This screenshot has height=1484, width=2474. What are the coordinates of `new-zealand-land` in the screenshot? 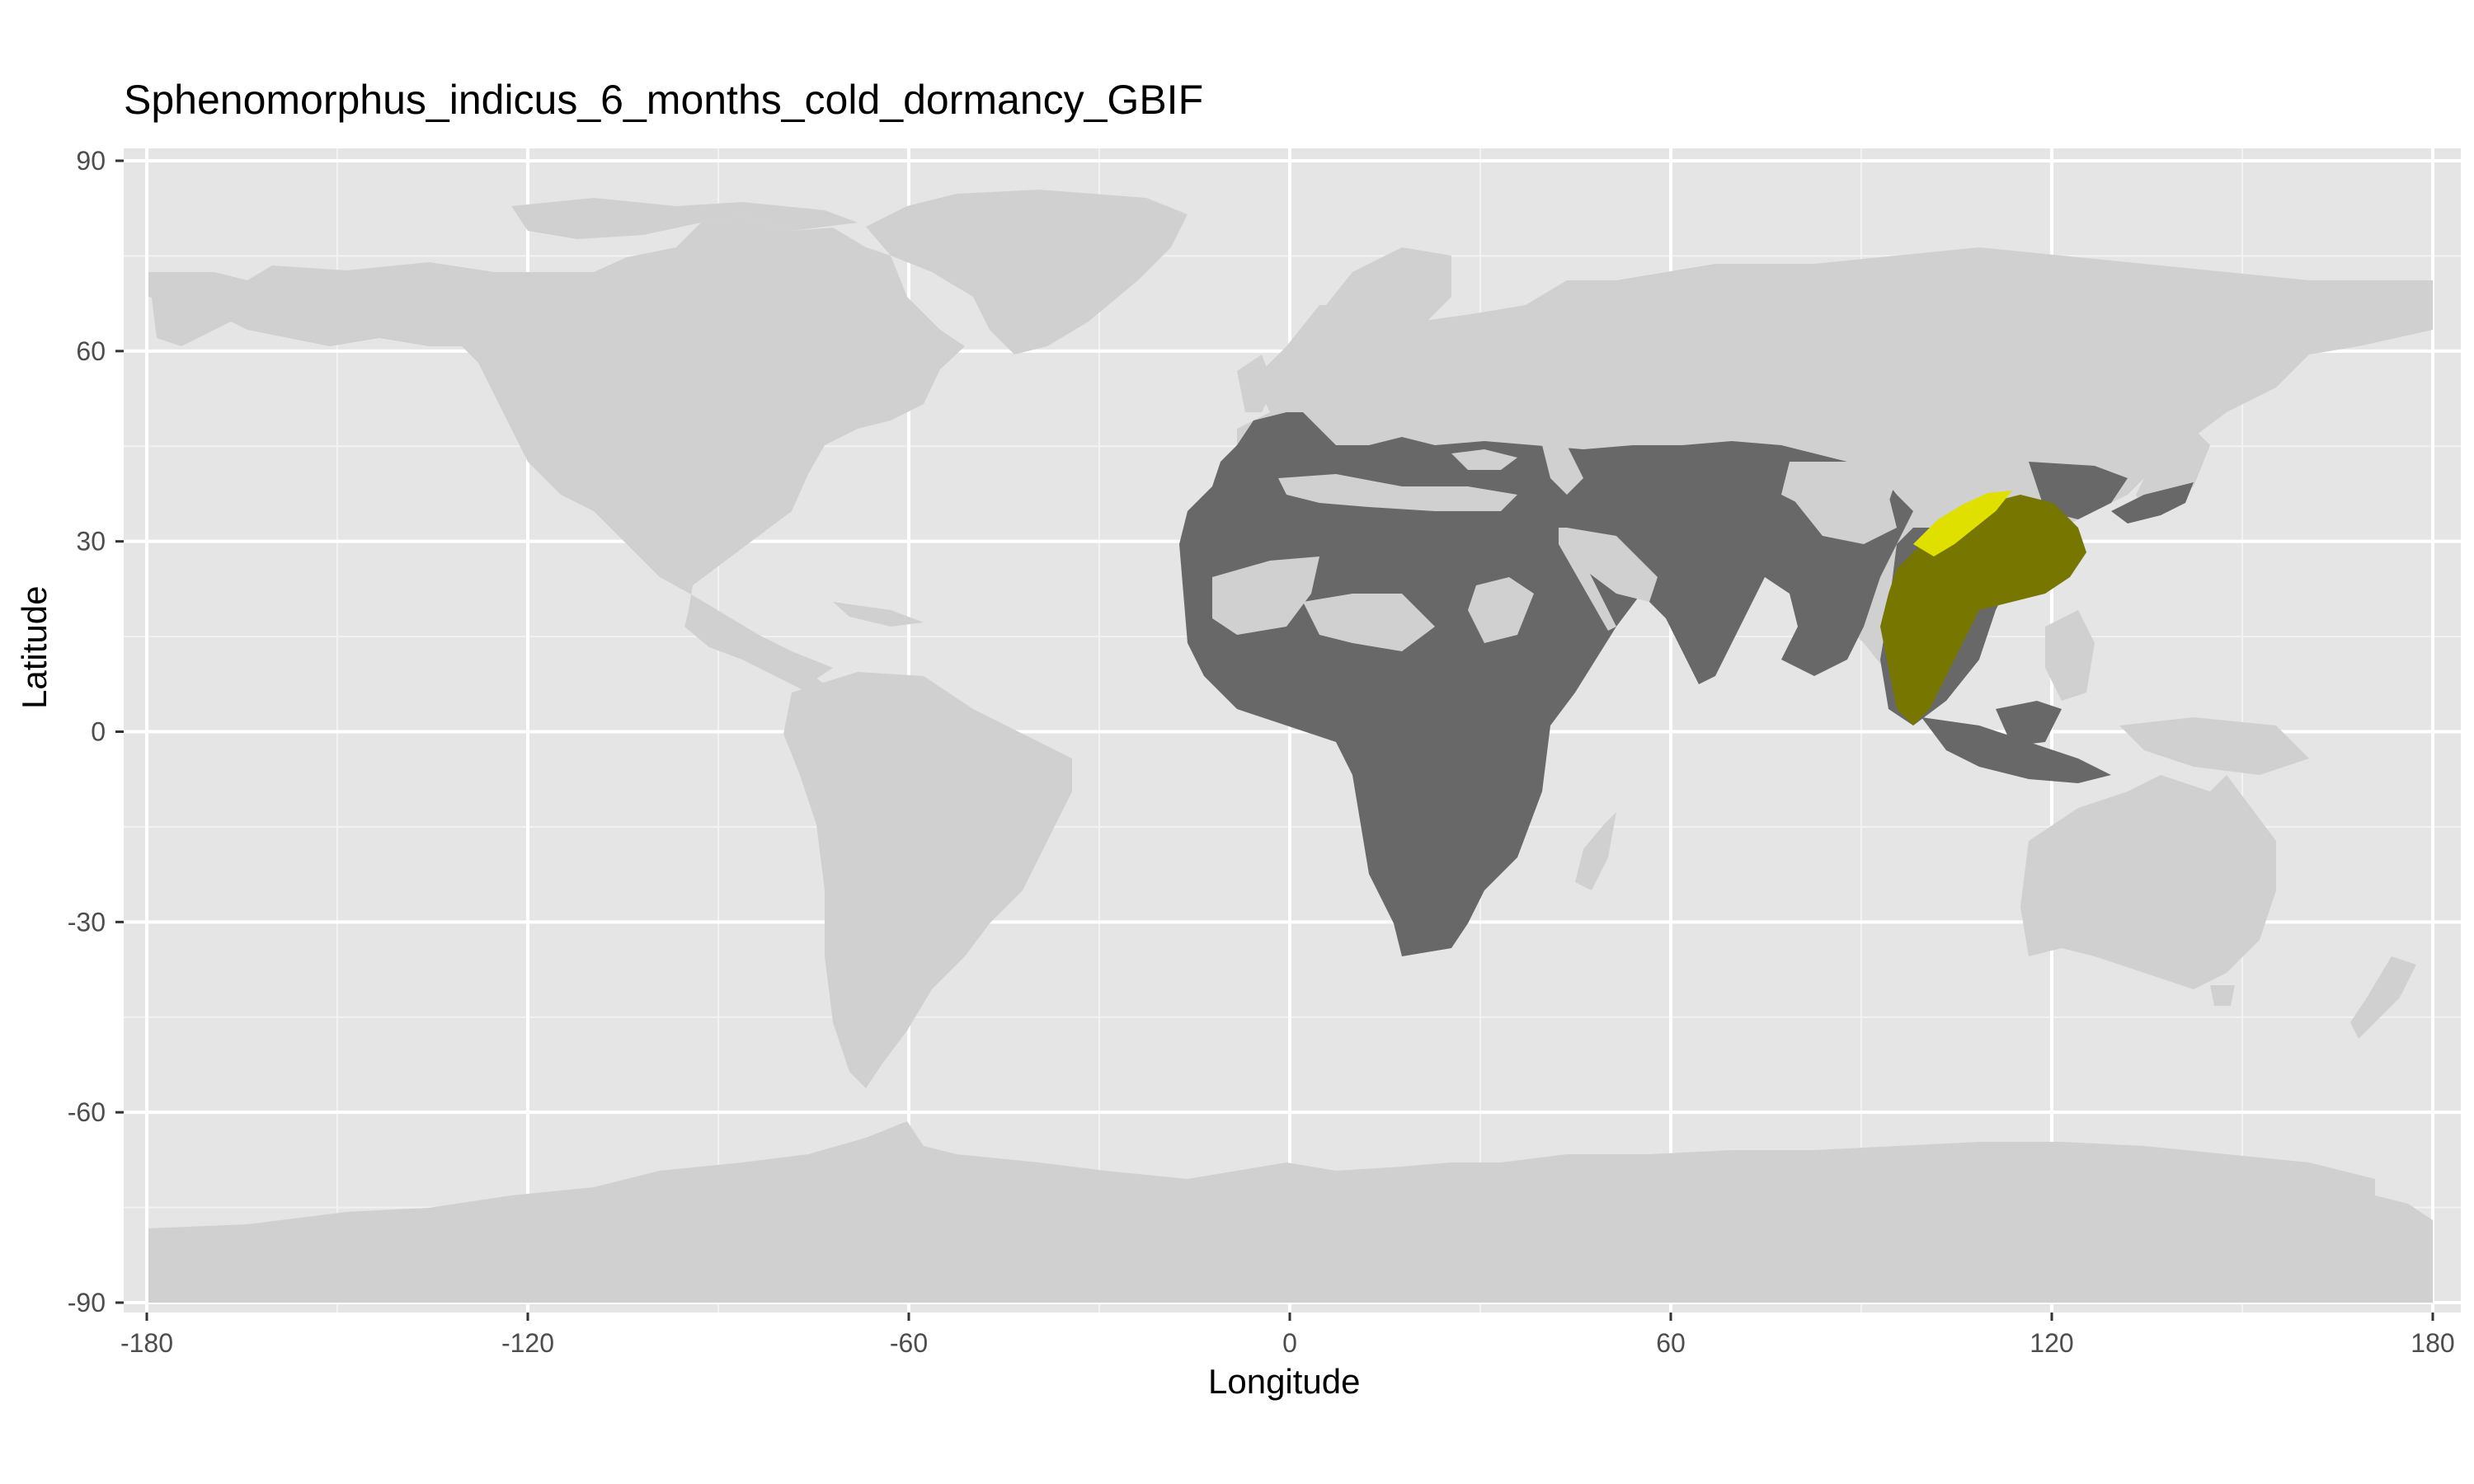 It's located at (2383, 997).